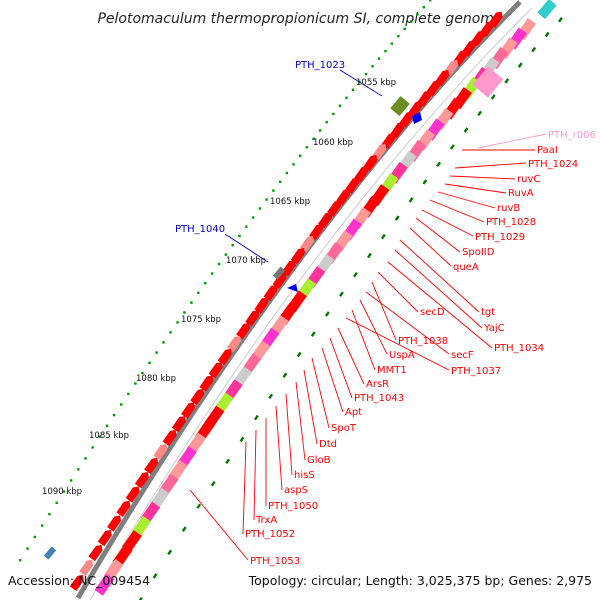 The image size is (600, 600). Describe the element at coordinates (201, 320) in the screenshot. I see `kbp-label: 1075 kbp` at that location.